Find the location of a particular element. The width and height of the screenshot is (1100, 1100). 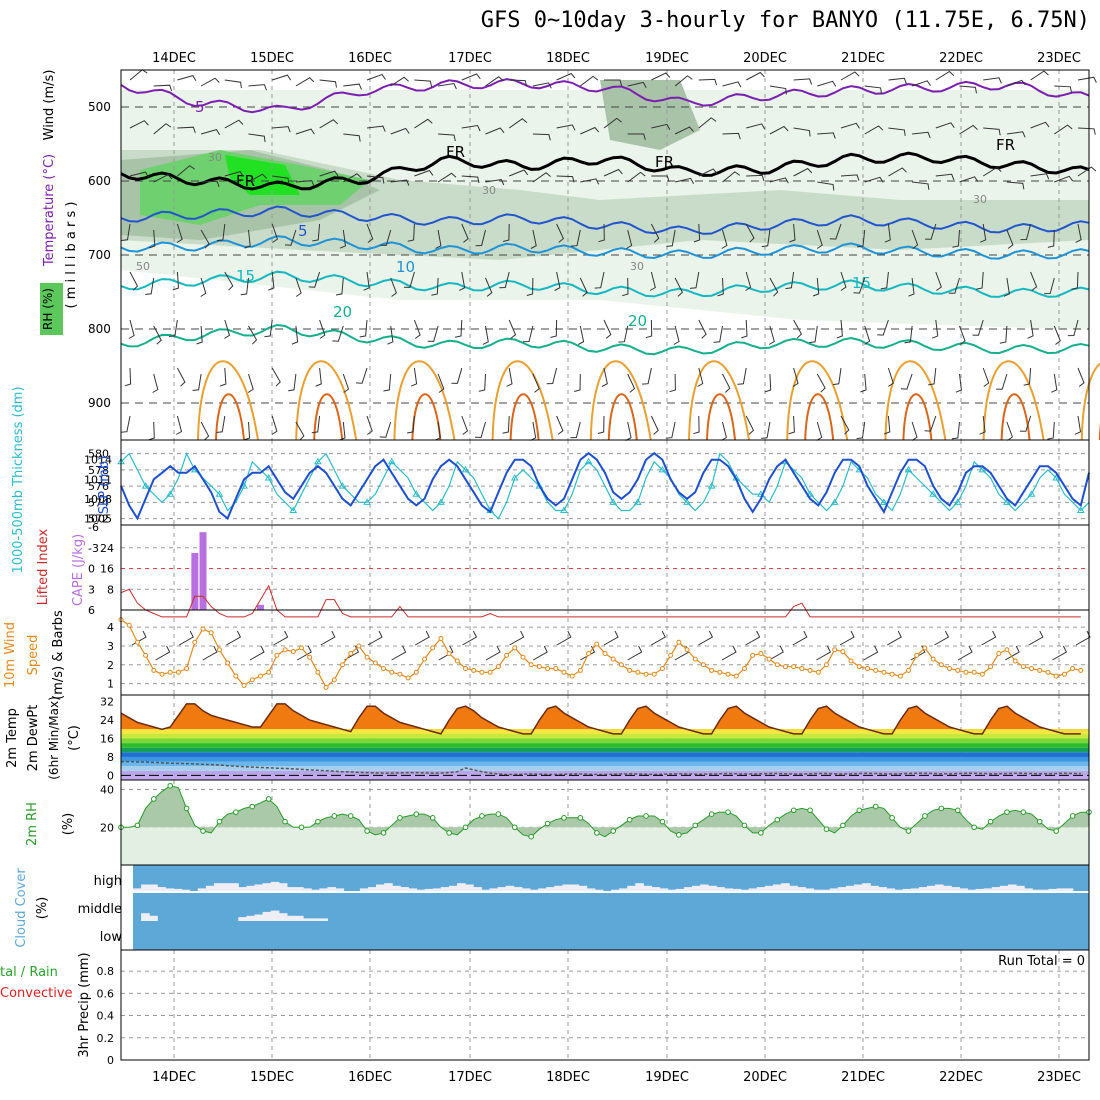

thickness-line is located at coordinates (605, 486).